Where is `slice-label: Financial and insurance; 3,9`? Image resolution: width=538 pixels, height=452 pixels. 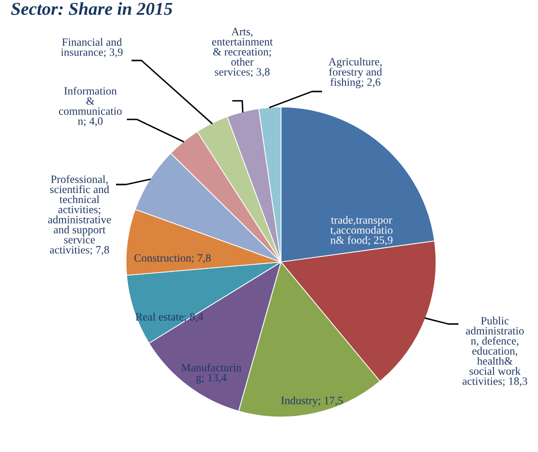
slice-label: Financial and insurance; 3,9 is located at coordinates (91, 48).